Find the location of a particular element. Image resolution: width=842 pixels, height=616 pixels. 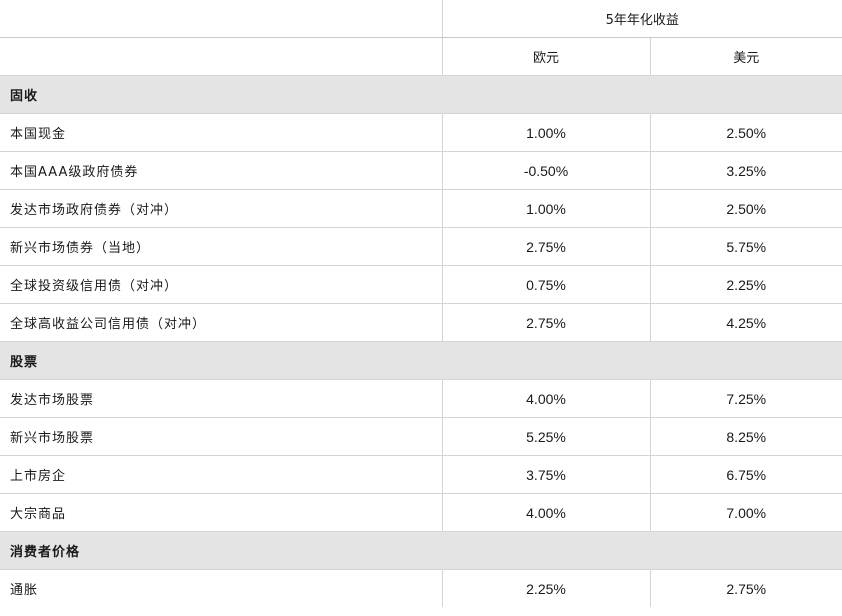

cell-eur: -0.50% is located at coordinates (545, 170).